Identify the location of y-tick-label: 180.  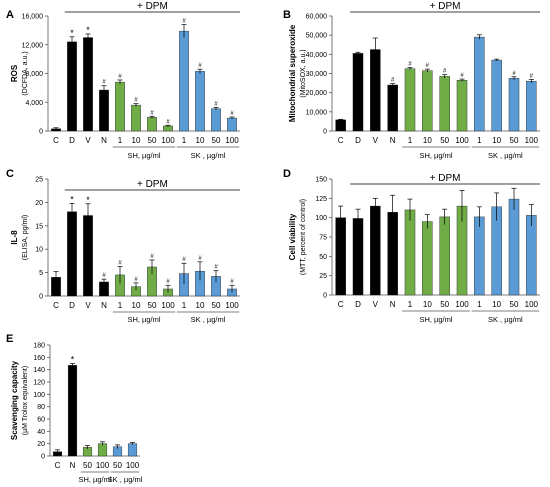
(39, 346).